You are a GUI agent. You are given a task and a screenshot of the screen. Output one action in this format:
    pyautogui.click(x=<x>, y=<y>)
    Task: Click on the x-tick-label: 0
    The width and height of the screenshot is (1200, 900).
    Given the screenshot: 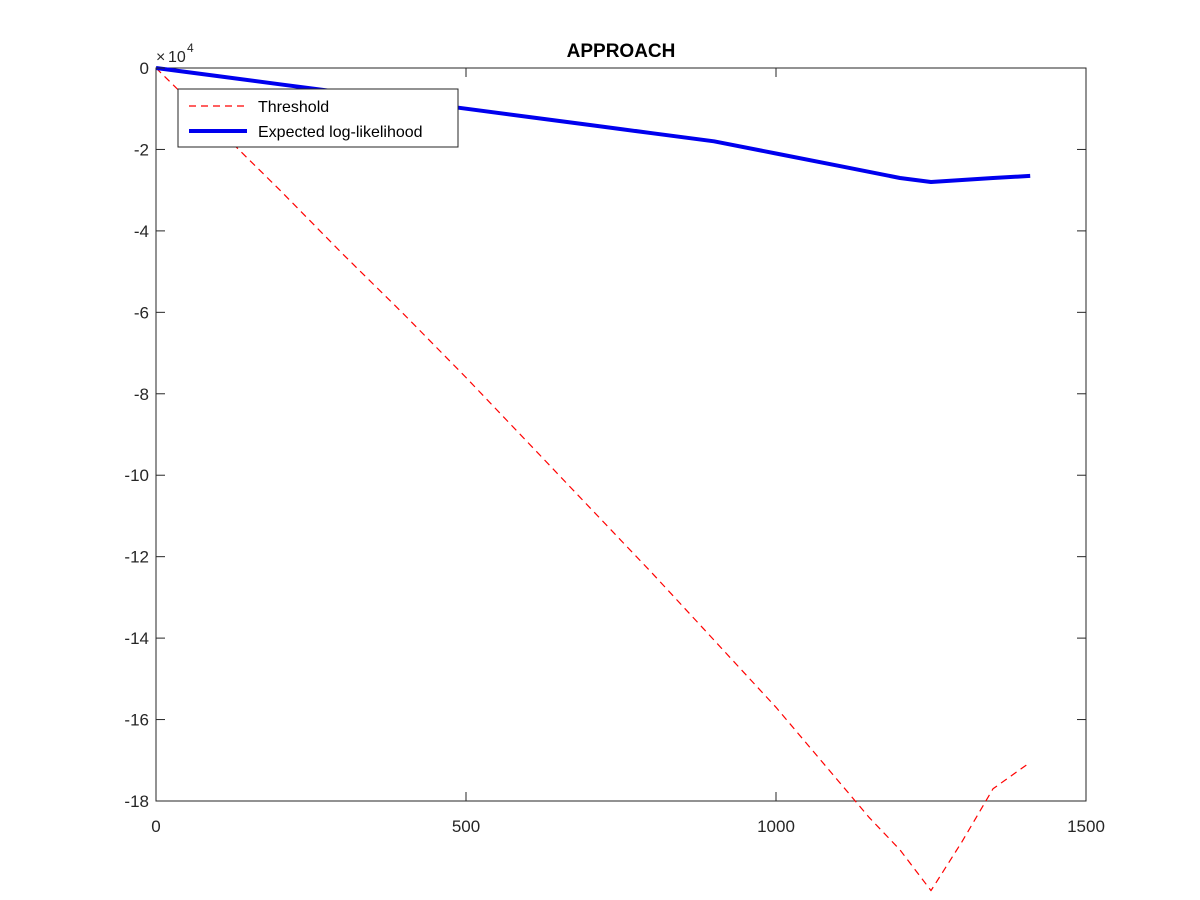 What is the action you would take?
    pyautogui.click(x=155, y=826)
    